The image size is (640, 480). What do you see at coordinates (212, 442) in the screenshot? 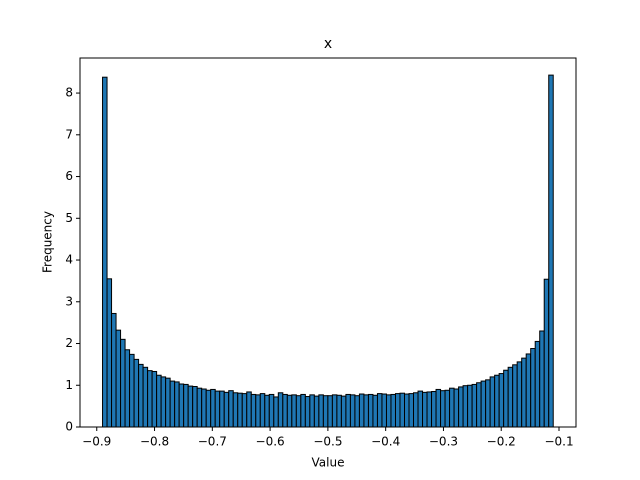
I see `x-tick-label: −0.7` at bounding box center [212, 442].